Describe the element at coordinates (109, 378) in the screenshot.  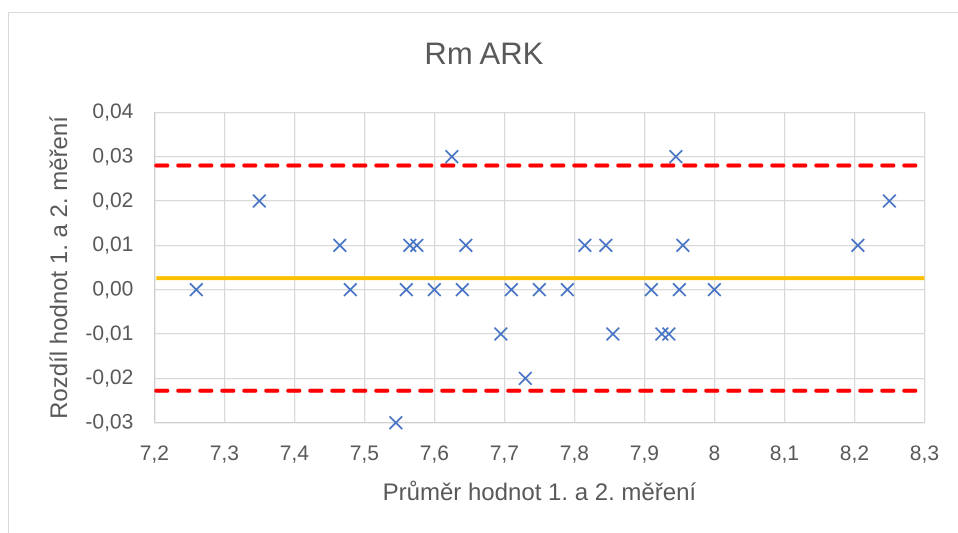
I see `y-tick-label: -0,02` at that location.